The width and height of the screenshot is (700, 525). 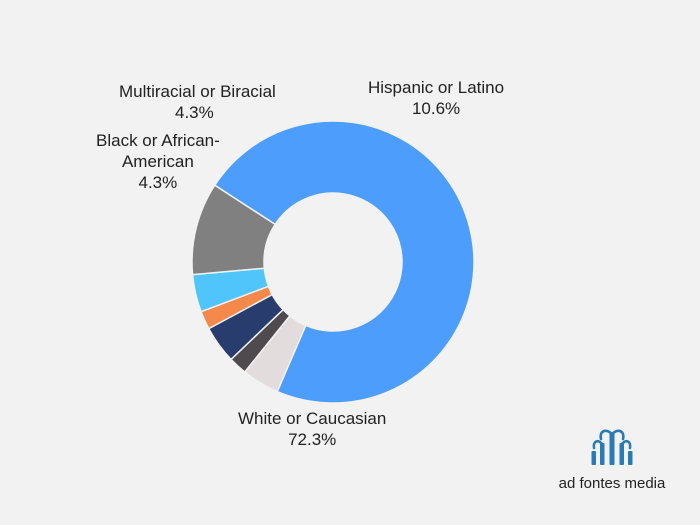 I want to click on label-black-line2: American, so click(x=157, y=161).